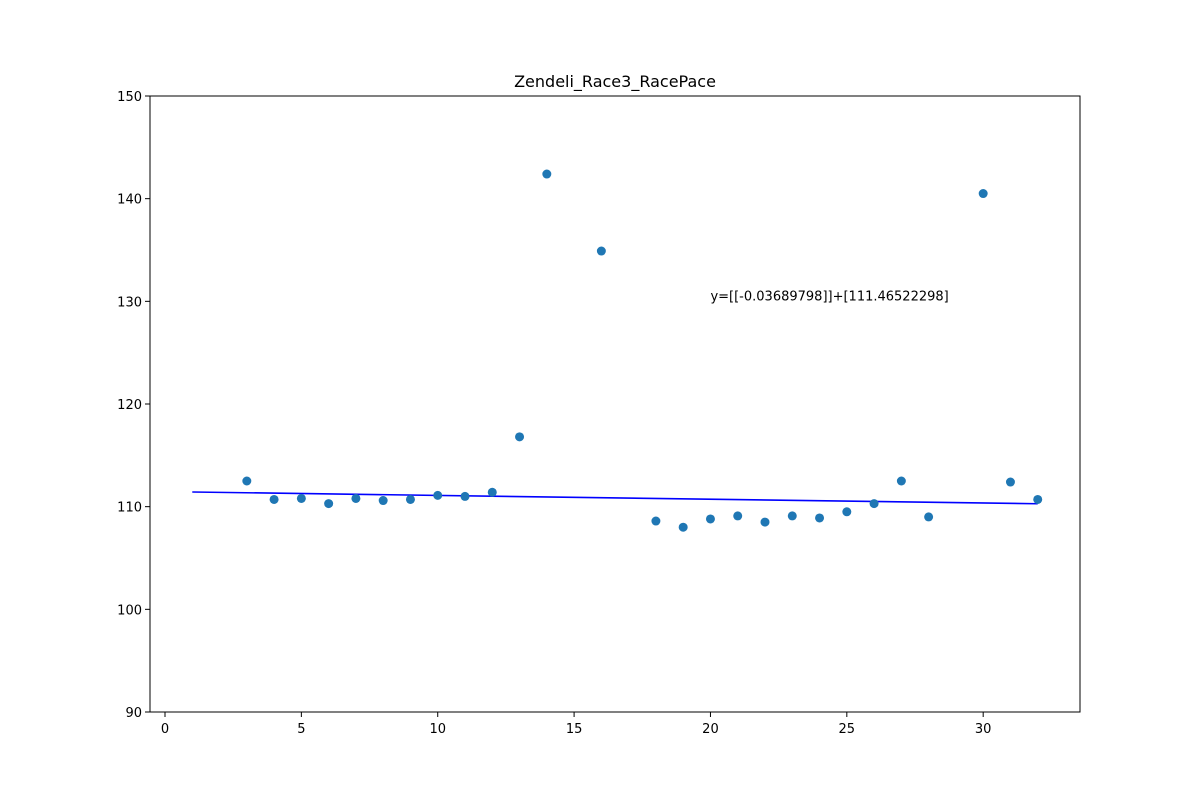 The image size is (1200, 804). Describe the element at coordinates (129, 405) in the screenshot. I see `y-tick-label: 120` at that location.